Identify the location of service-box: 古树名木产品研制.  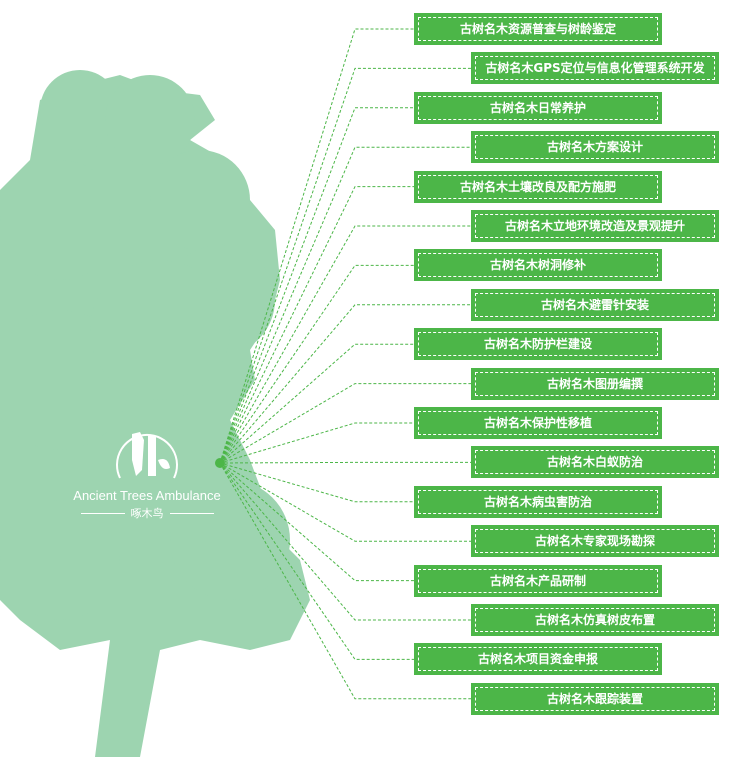
(538, 580).